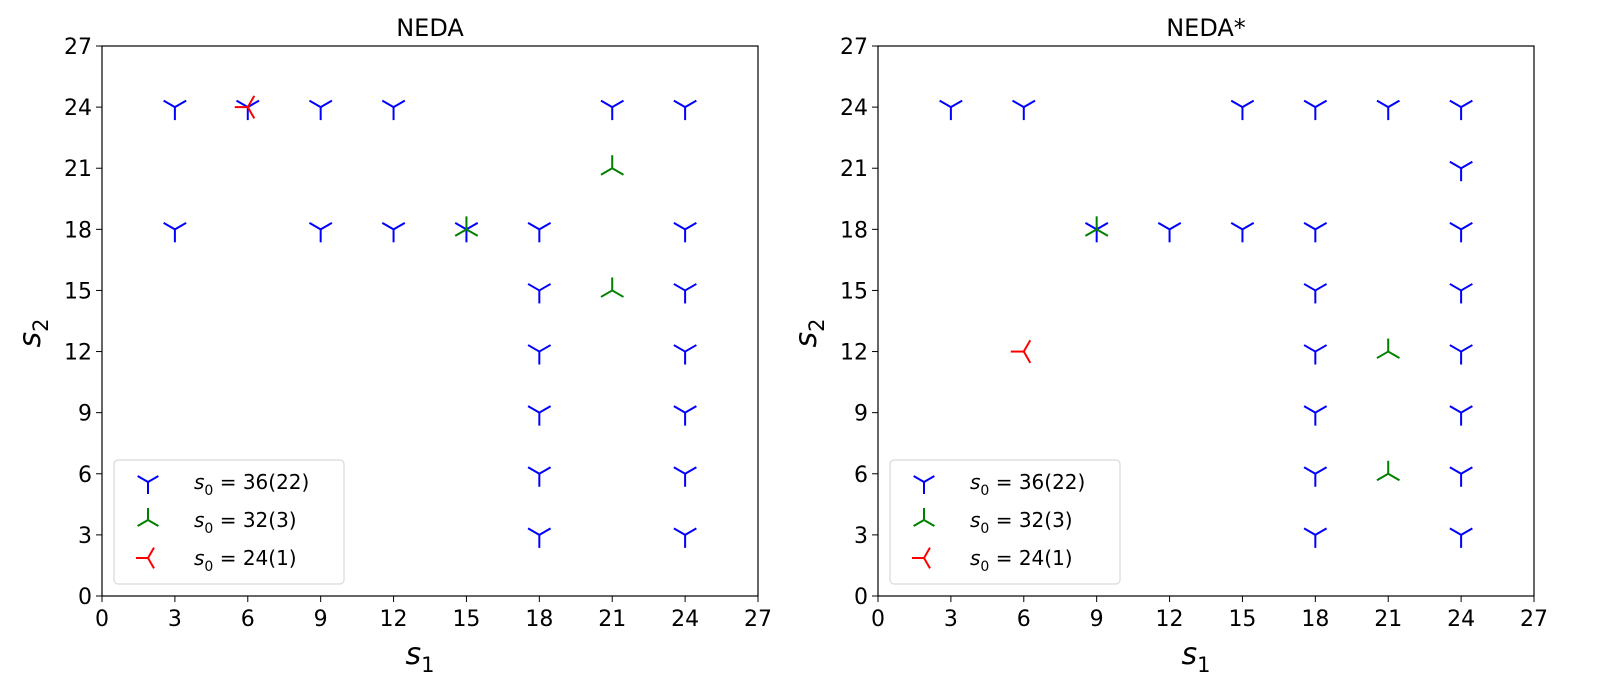 Image resolution: width=1600 pixels, height=700 pixels. I want to click on y-tick-label: 27, so click(78, 47).